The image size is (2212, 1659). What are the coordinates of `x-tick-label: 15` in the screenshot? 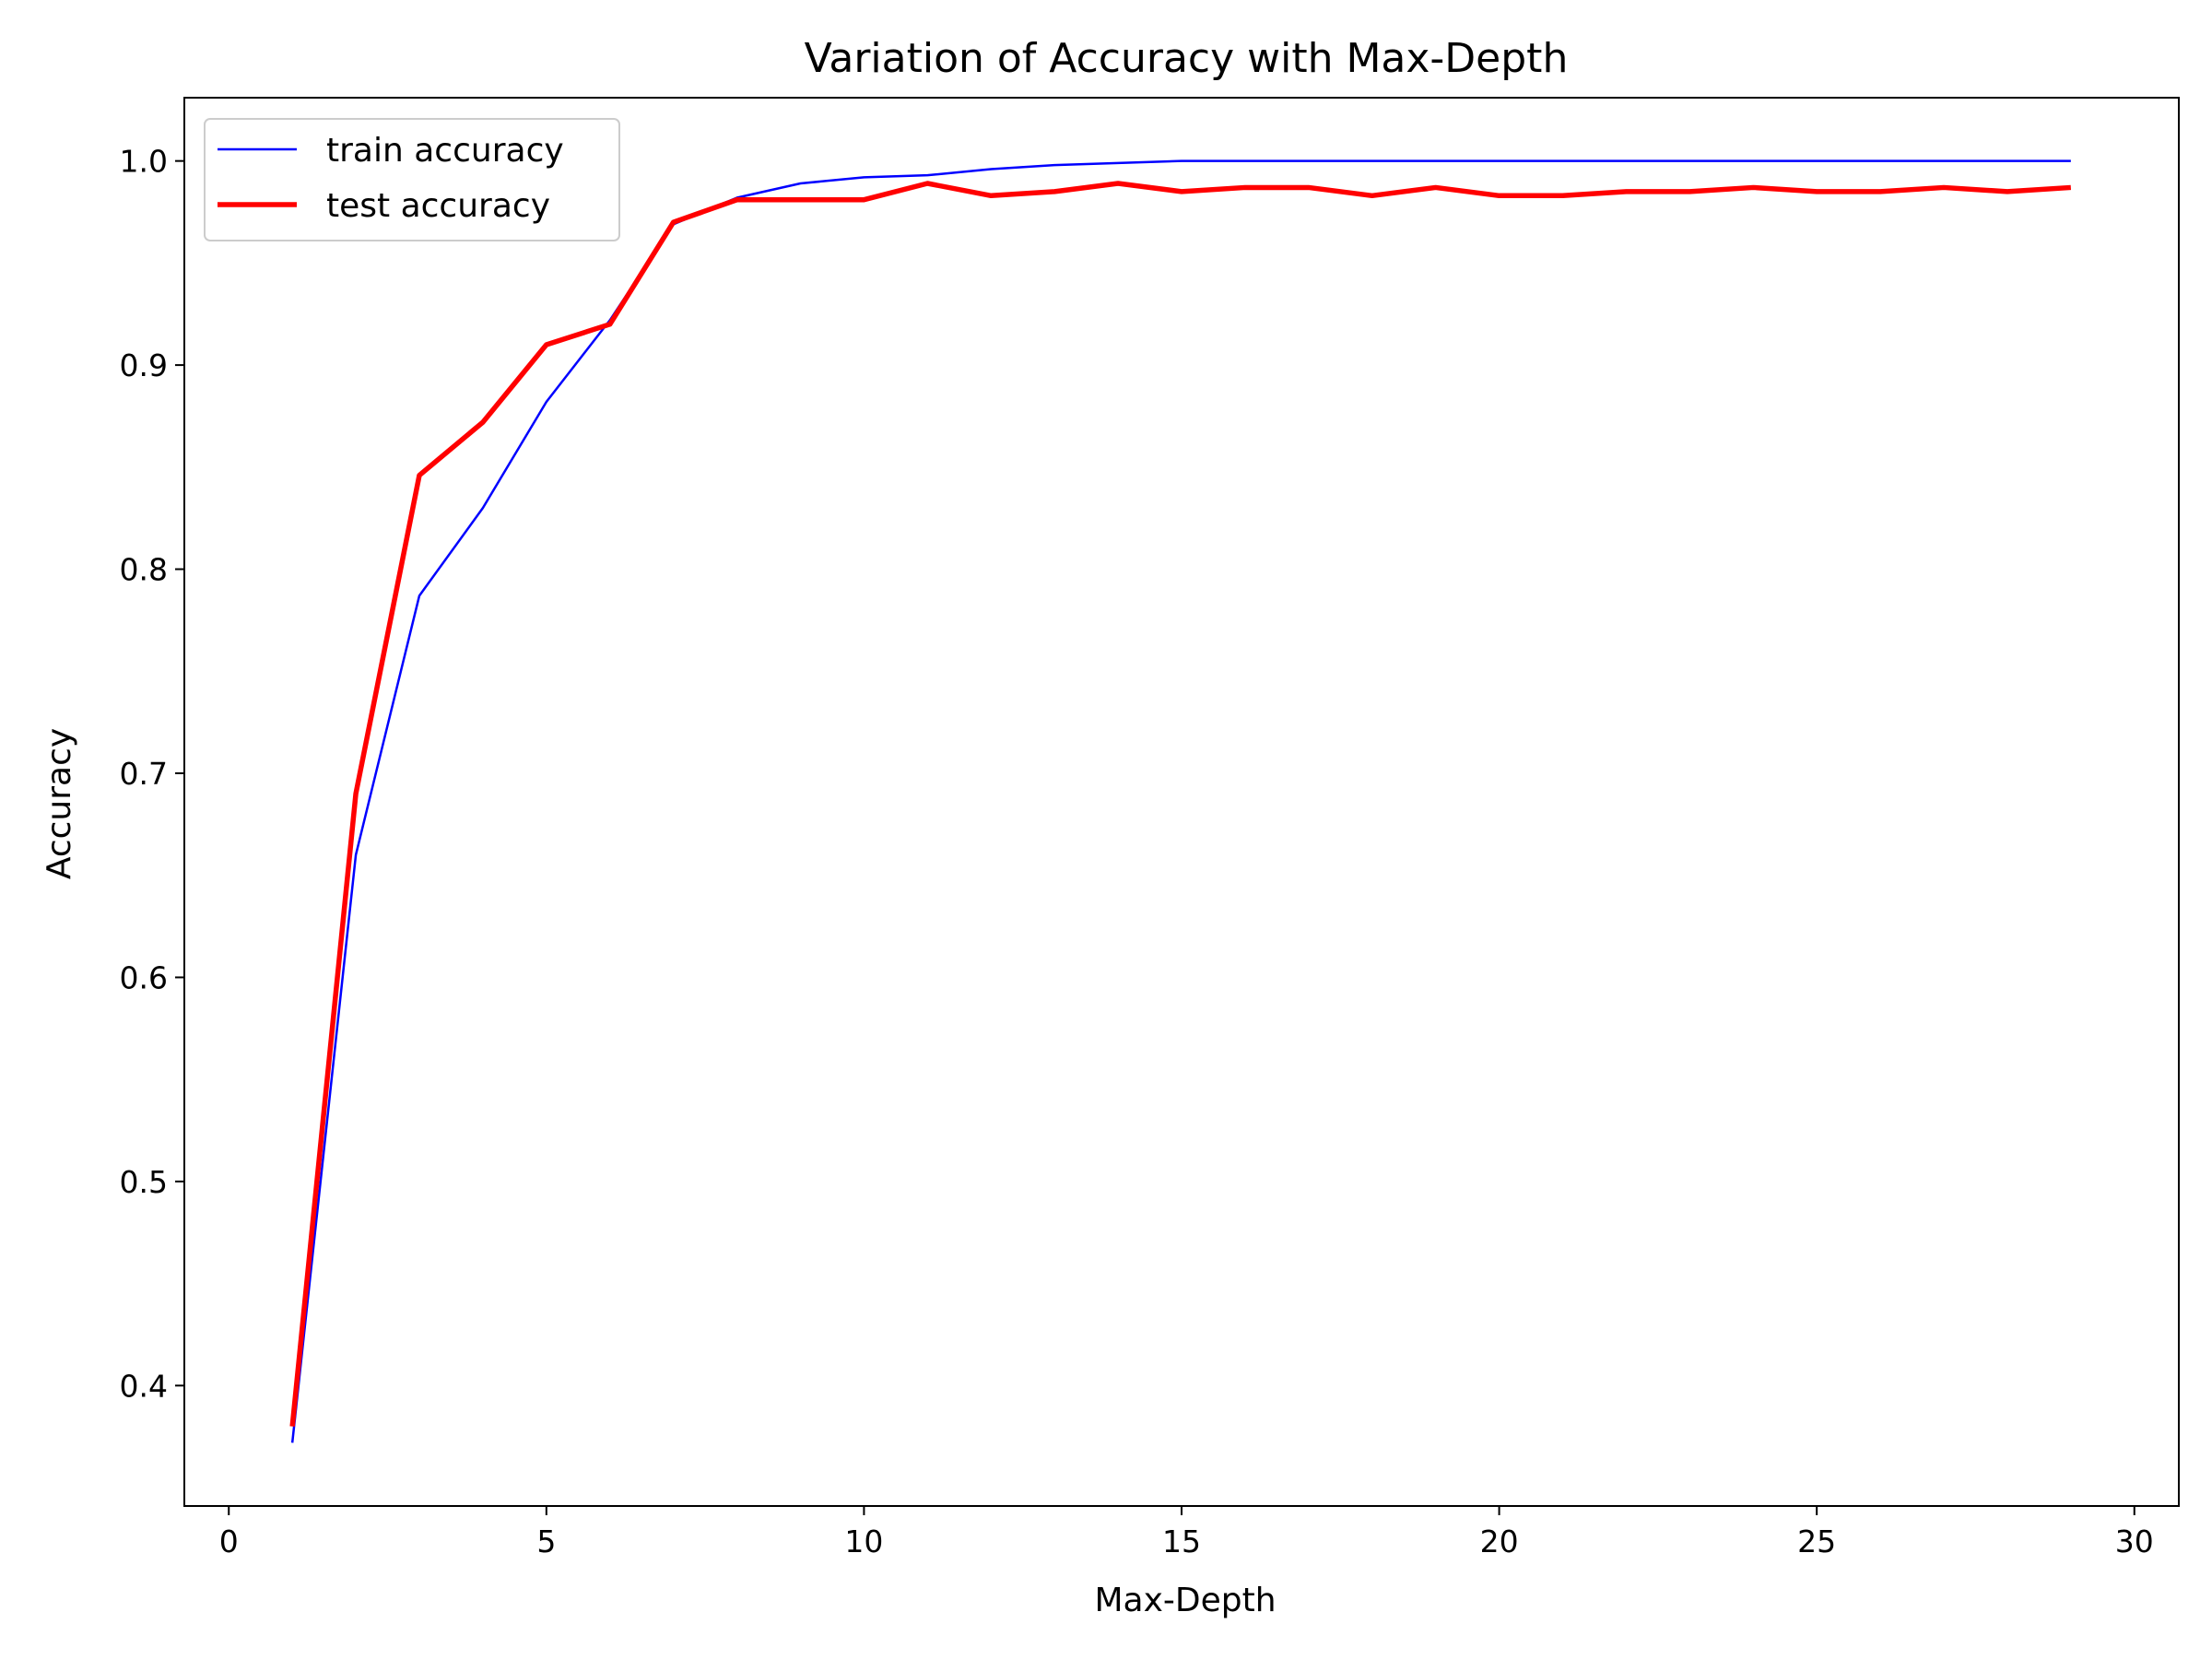 It's located at (1181, 1541).